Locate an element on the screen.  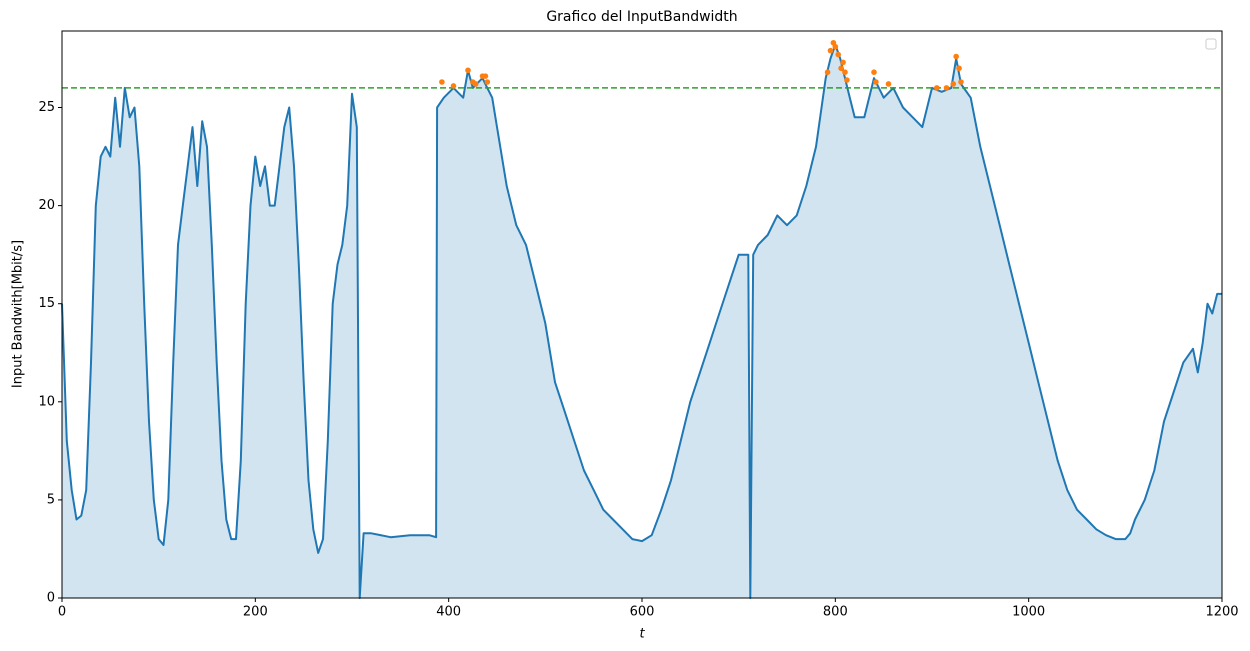
x-tick-label: 400 is located at coordinates (448, 612).